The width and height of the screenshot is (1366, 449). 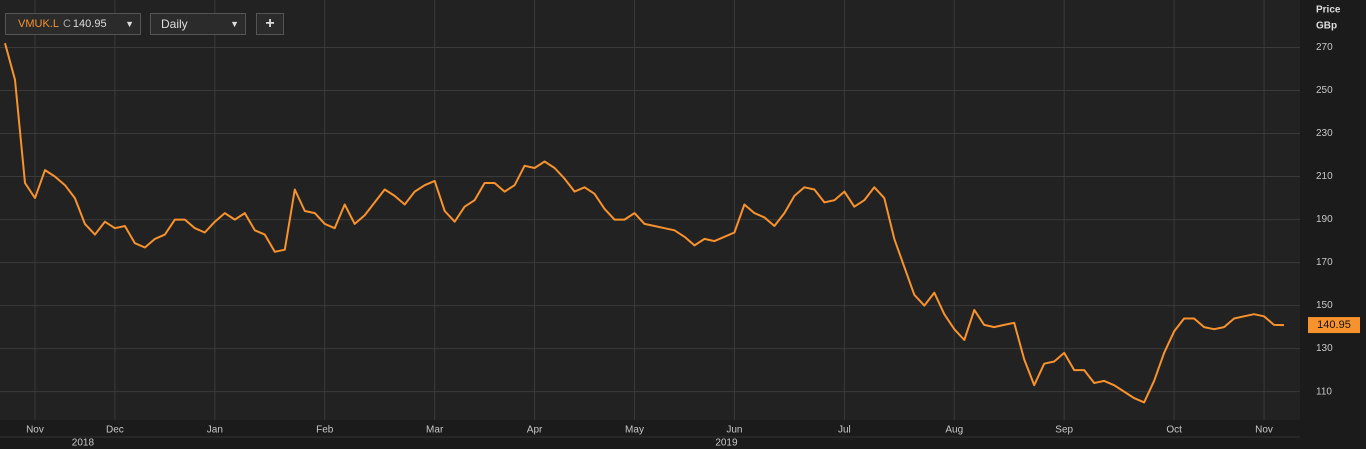 What do you see at coordinates (215, 430) in the screenshot?
I see `x-tick-label: Jan` at bounding box center [215, 430].